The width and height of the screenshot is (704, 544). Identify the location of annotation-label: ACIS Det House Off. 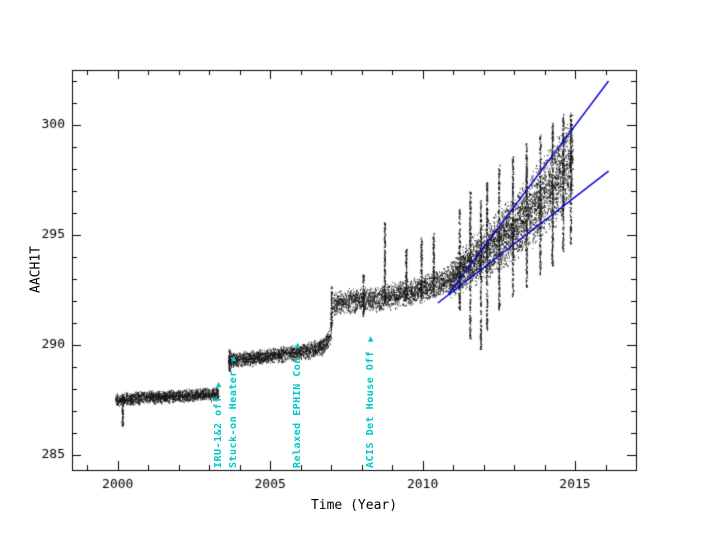
(371, 409).